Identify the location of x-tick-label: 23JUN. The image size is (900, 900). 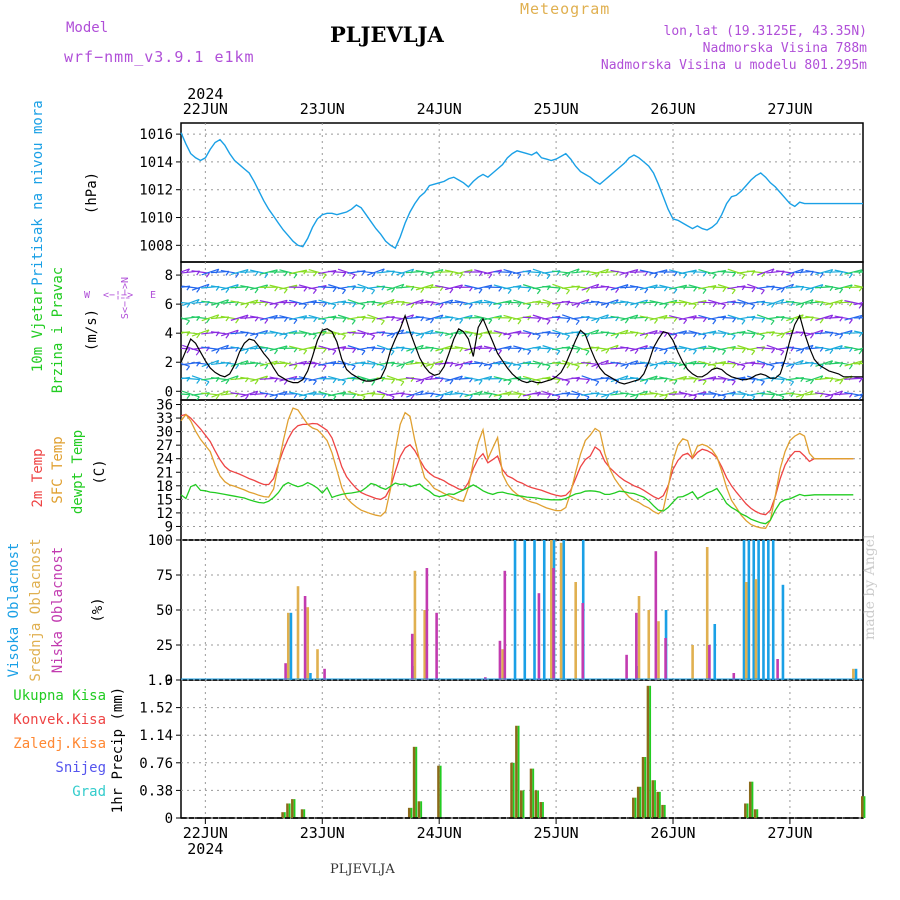
(322, 109).